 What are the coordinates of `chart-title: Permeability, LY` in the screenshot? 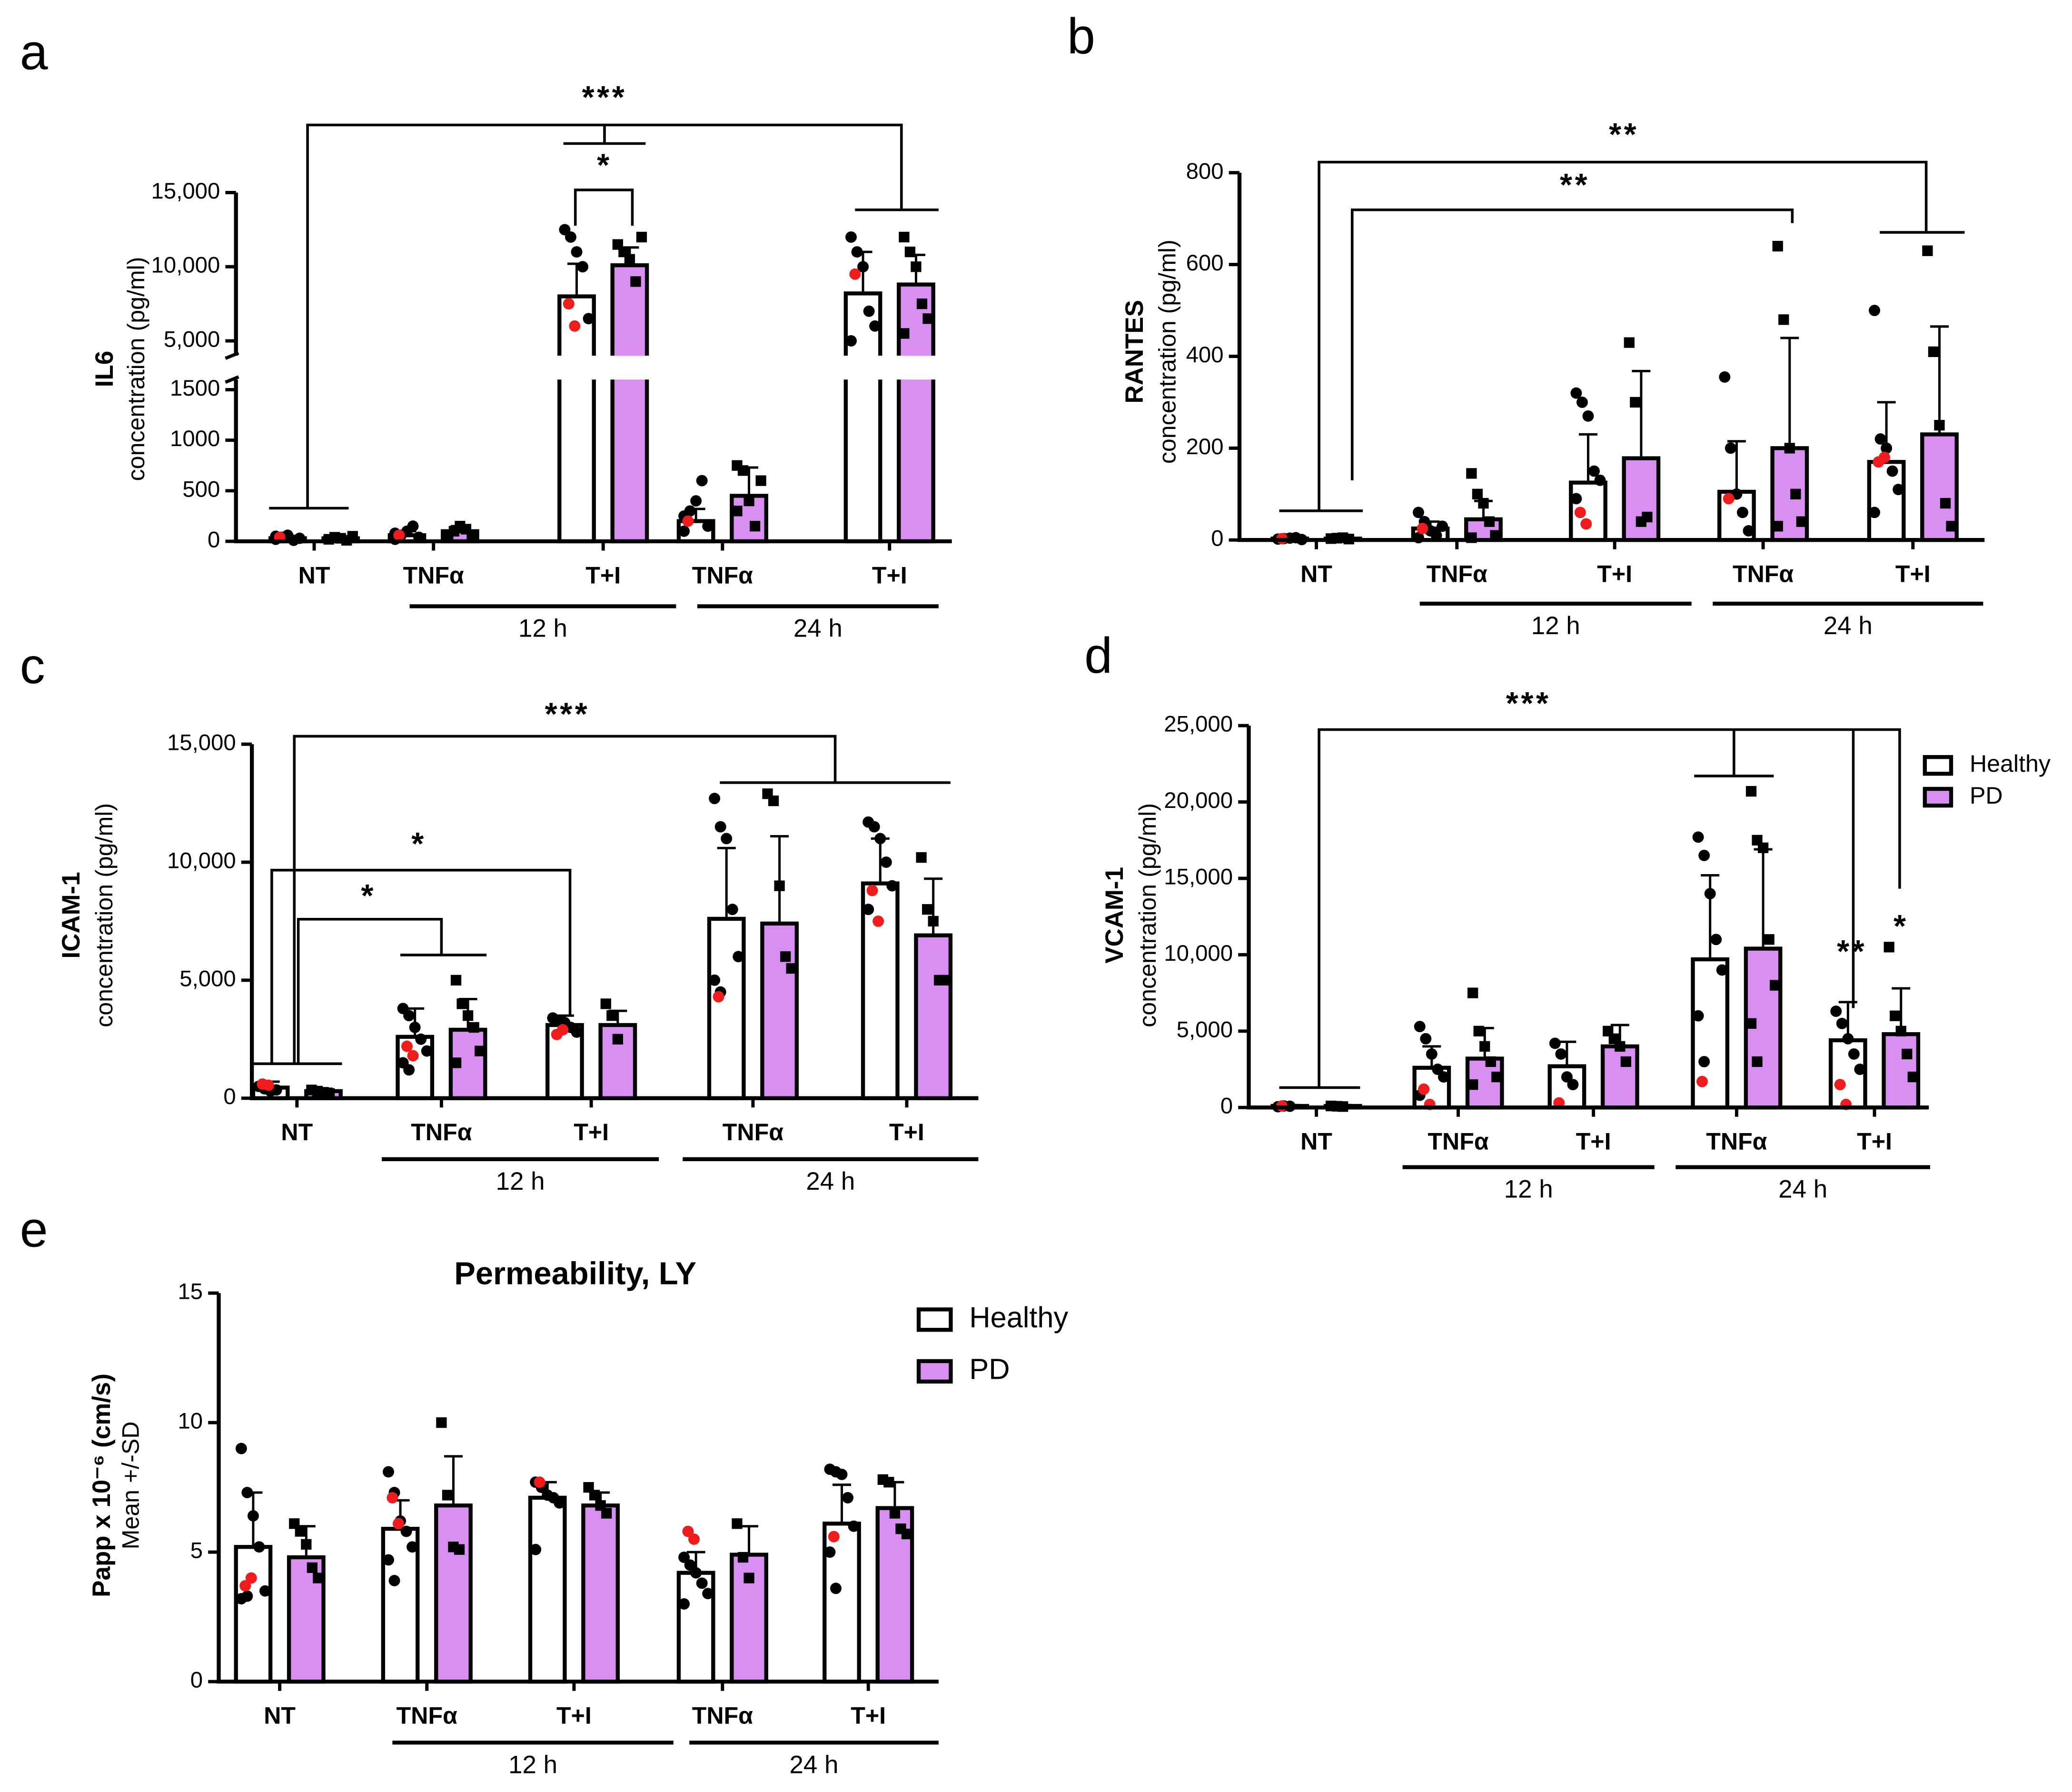 It's located at (575, 1274).